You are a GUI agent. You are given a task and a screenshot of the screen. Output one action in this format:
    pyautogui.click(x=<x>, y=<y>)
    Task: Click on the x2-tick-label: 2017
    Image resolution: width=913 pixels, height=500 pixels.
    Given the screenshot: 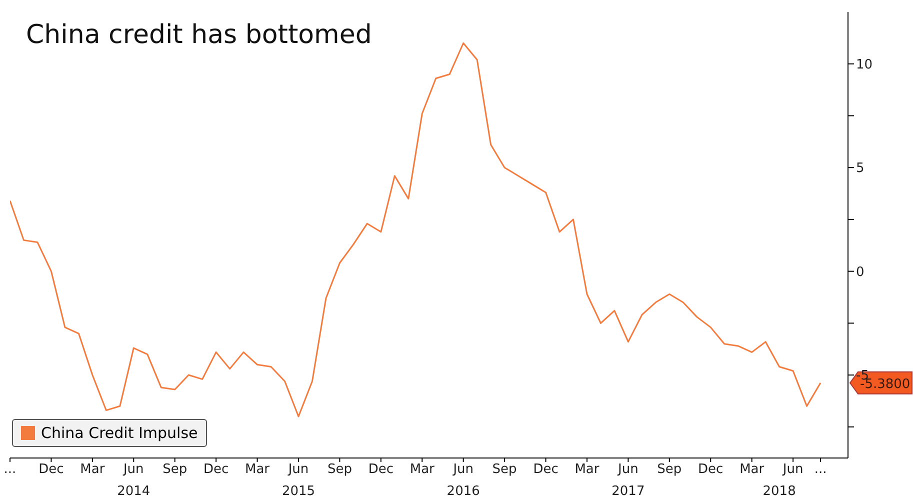 What is the action you would take?
    pyautogui.click(x=628, y=492)
    